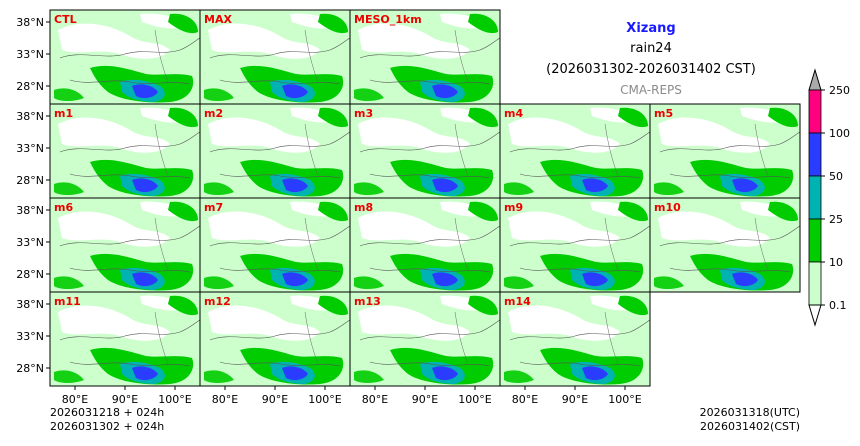 Image resolution: width=860 pixels, height=446 pixels. I want to click on panel-label: m6, so click(63, 207).